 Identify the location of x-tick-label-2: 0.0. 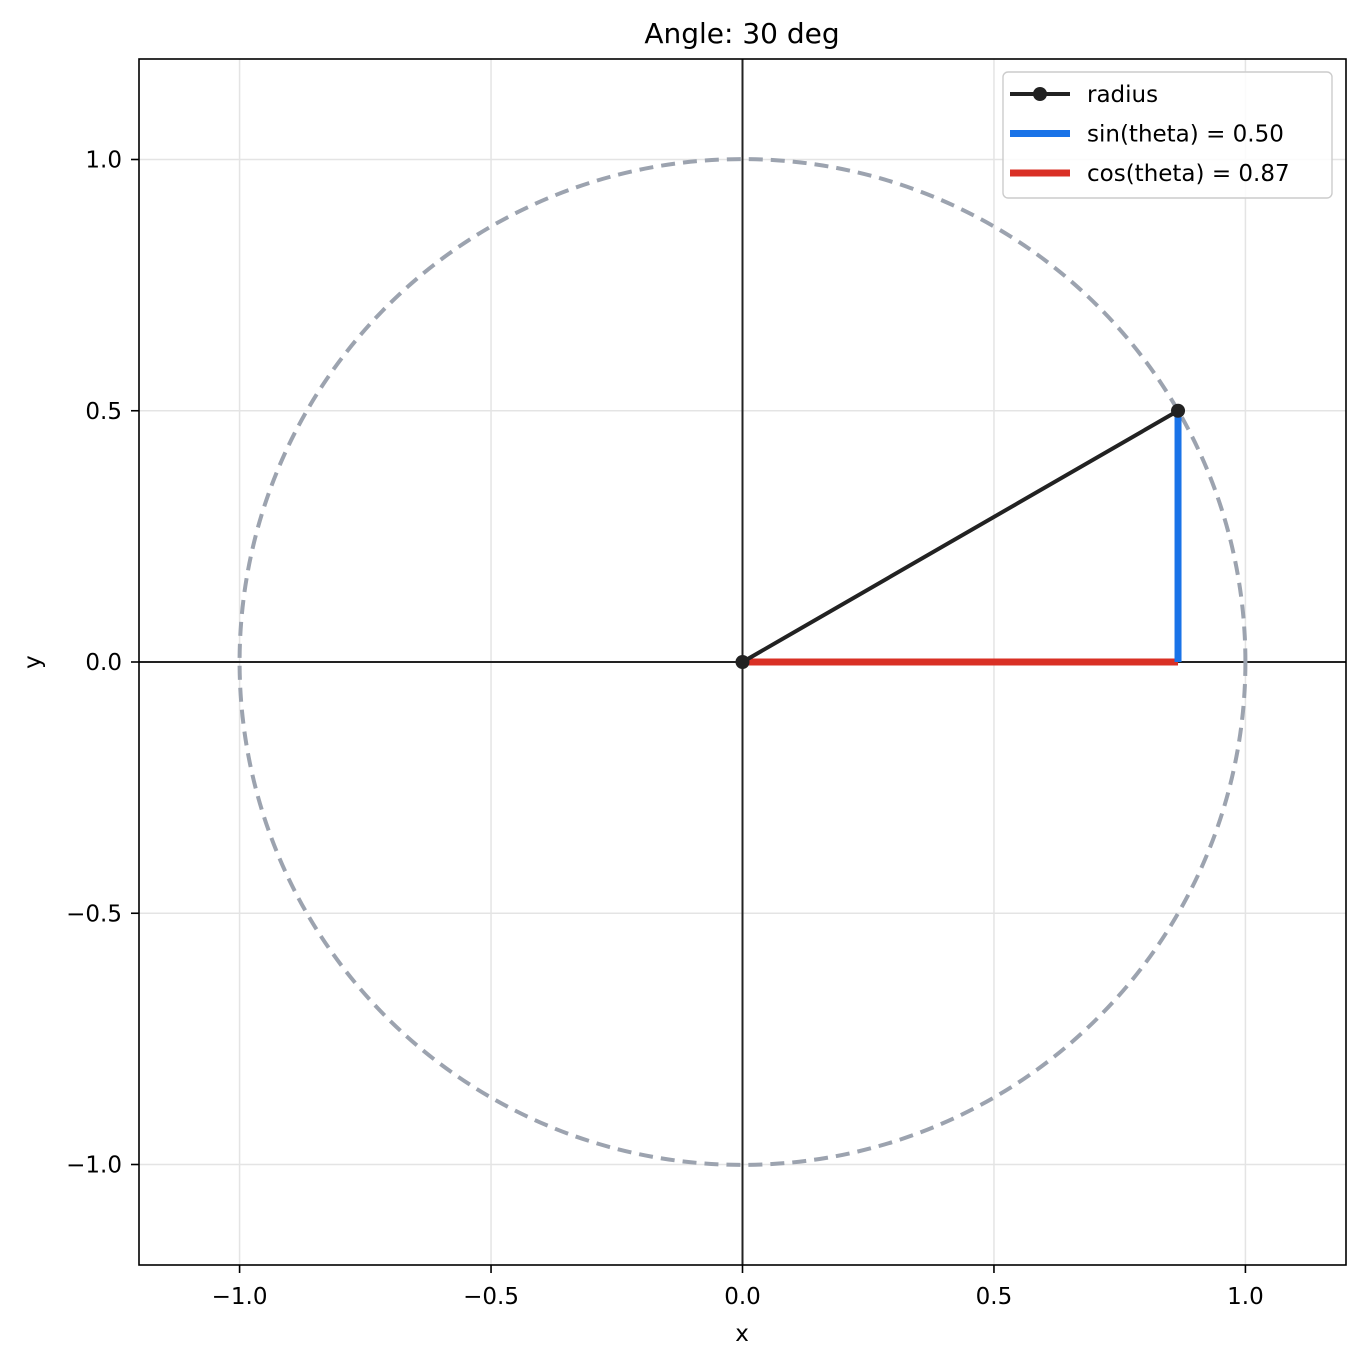
(742, 1297).